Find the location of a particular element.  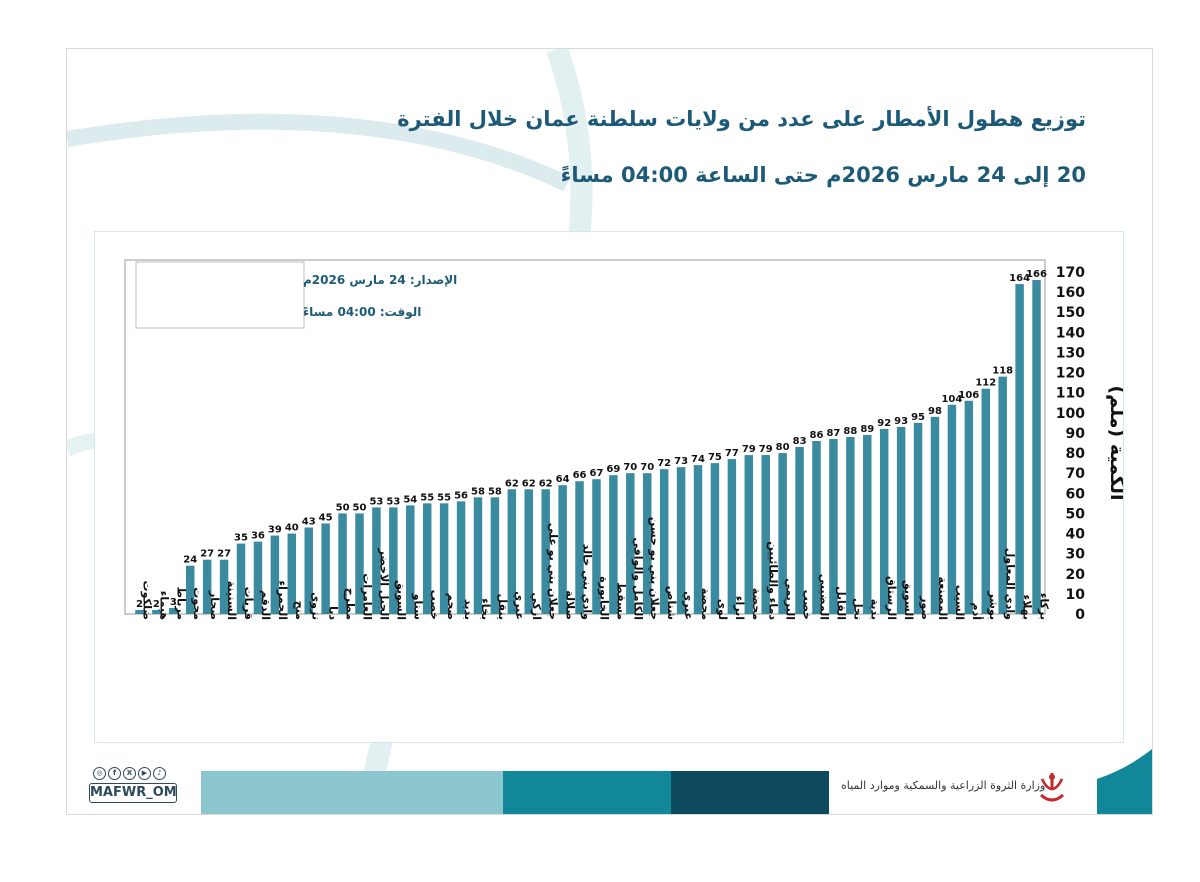

data-label: 27 is located at coordinates (207, 554).